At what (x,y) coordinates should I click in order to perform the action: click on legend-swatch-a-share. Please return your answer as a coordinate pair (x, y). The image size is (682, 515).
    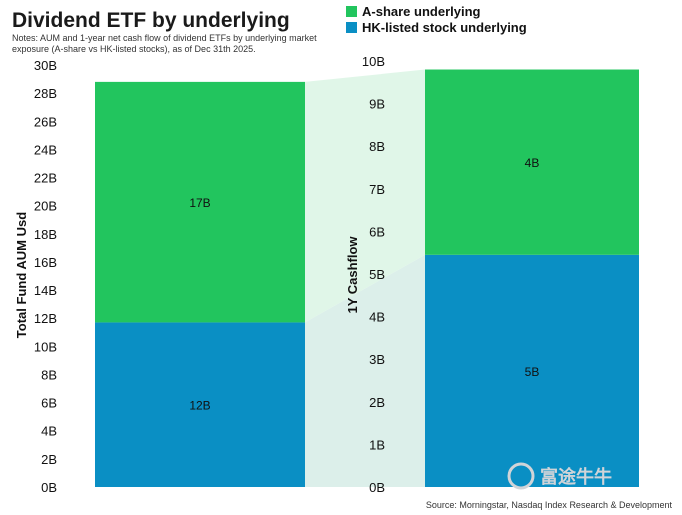
    Looking at the image, I should click on (351, 11).